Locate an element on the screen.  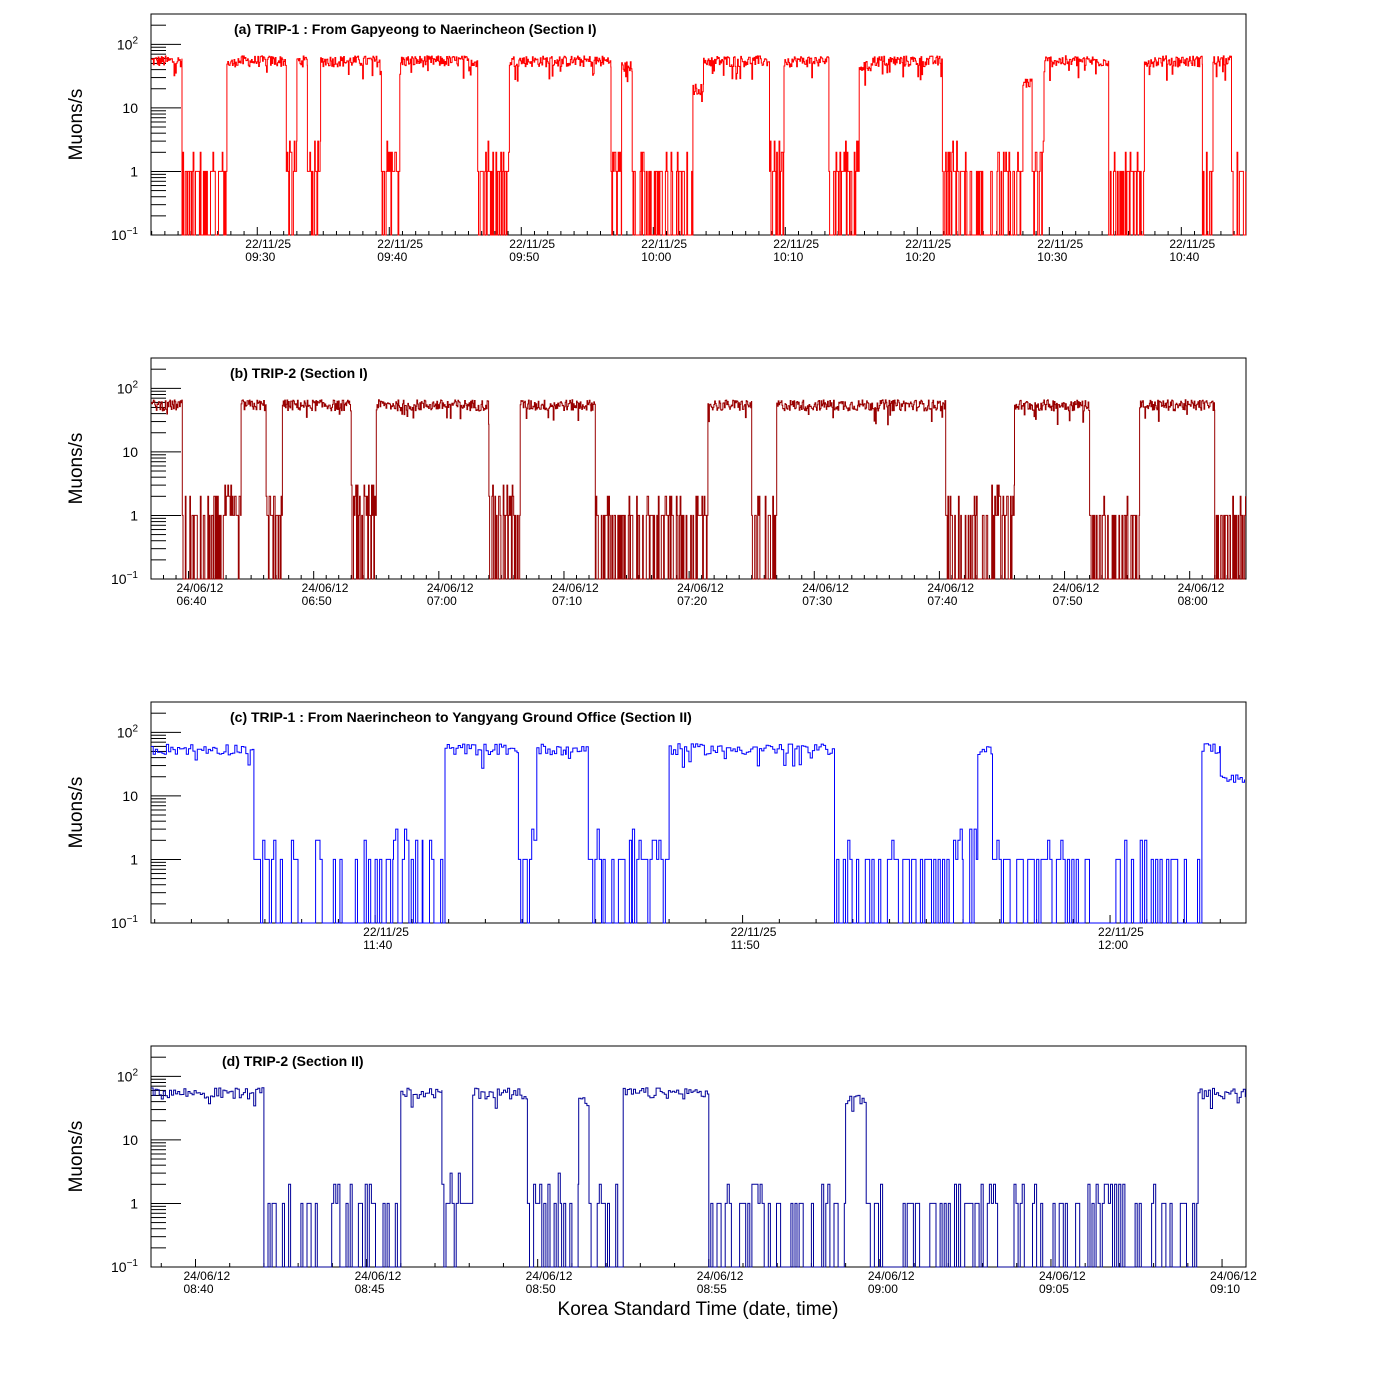
x-tick-time: 09:40 is located at coordinates (392, 257).